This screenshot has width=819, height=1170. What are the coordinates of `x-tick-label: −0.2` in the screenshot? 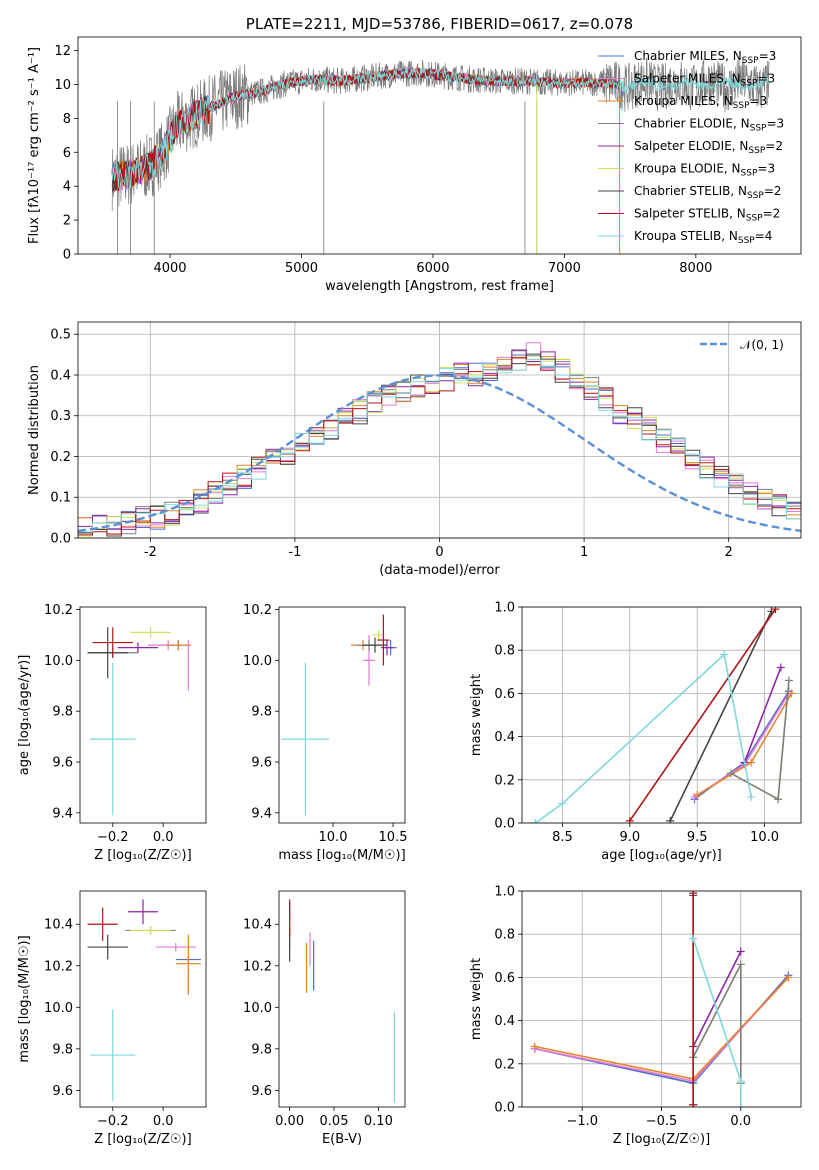 It's located at (113, 1121).